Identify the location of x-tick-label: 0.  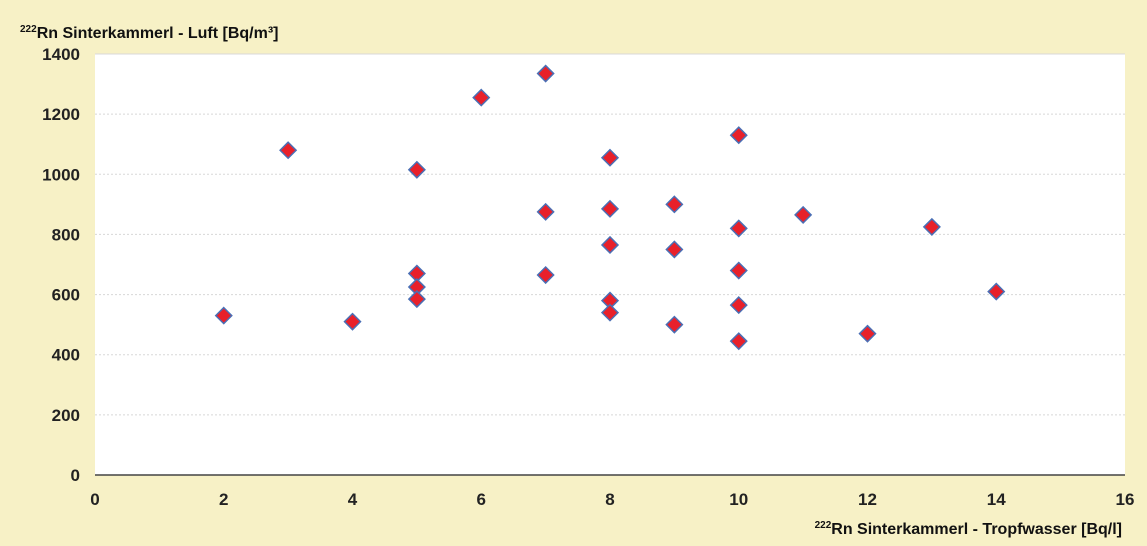
(94, 499).